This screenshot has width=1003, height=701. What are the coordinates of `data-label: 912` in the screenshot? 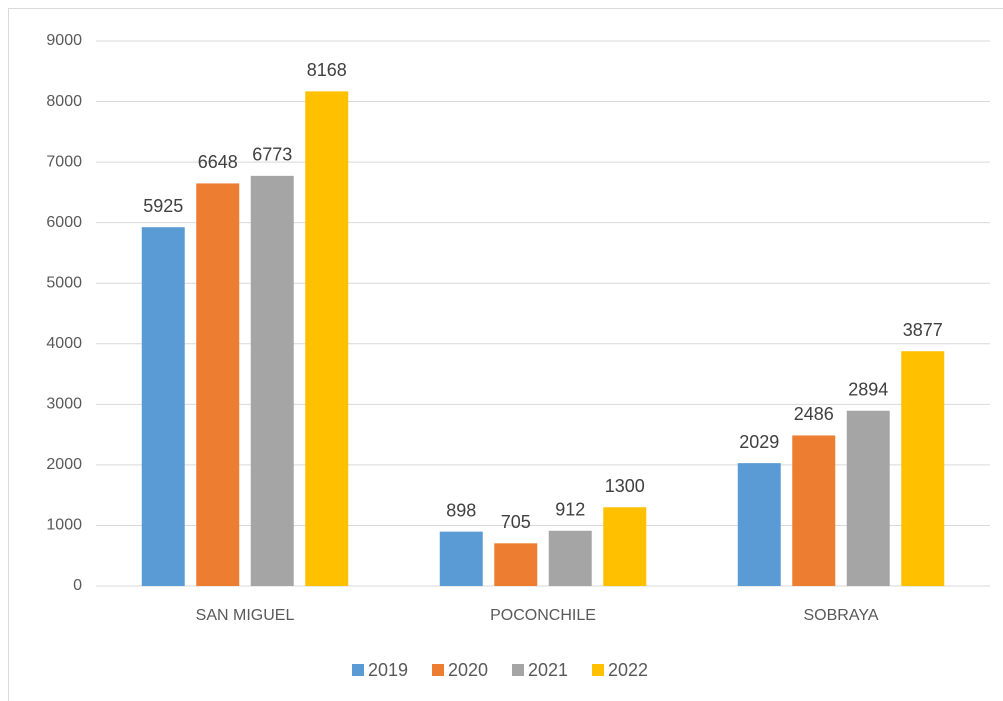 It's located at (570, 510).